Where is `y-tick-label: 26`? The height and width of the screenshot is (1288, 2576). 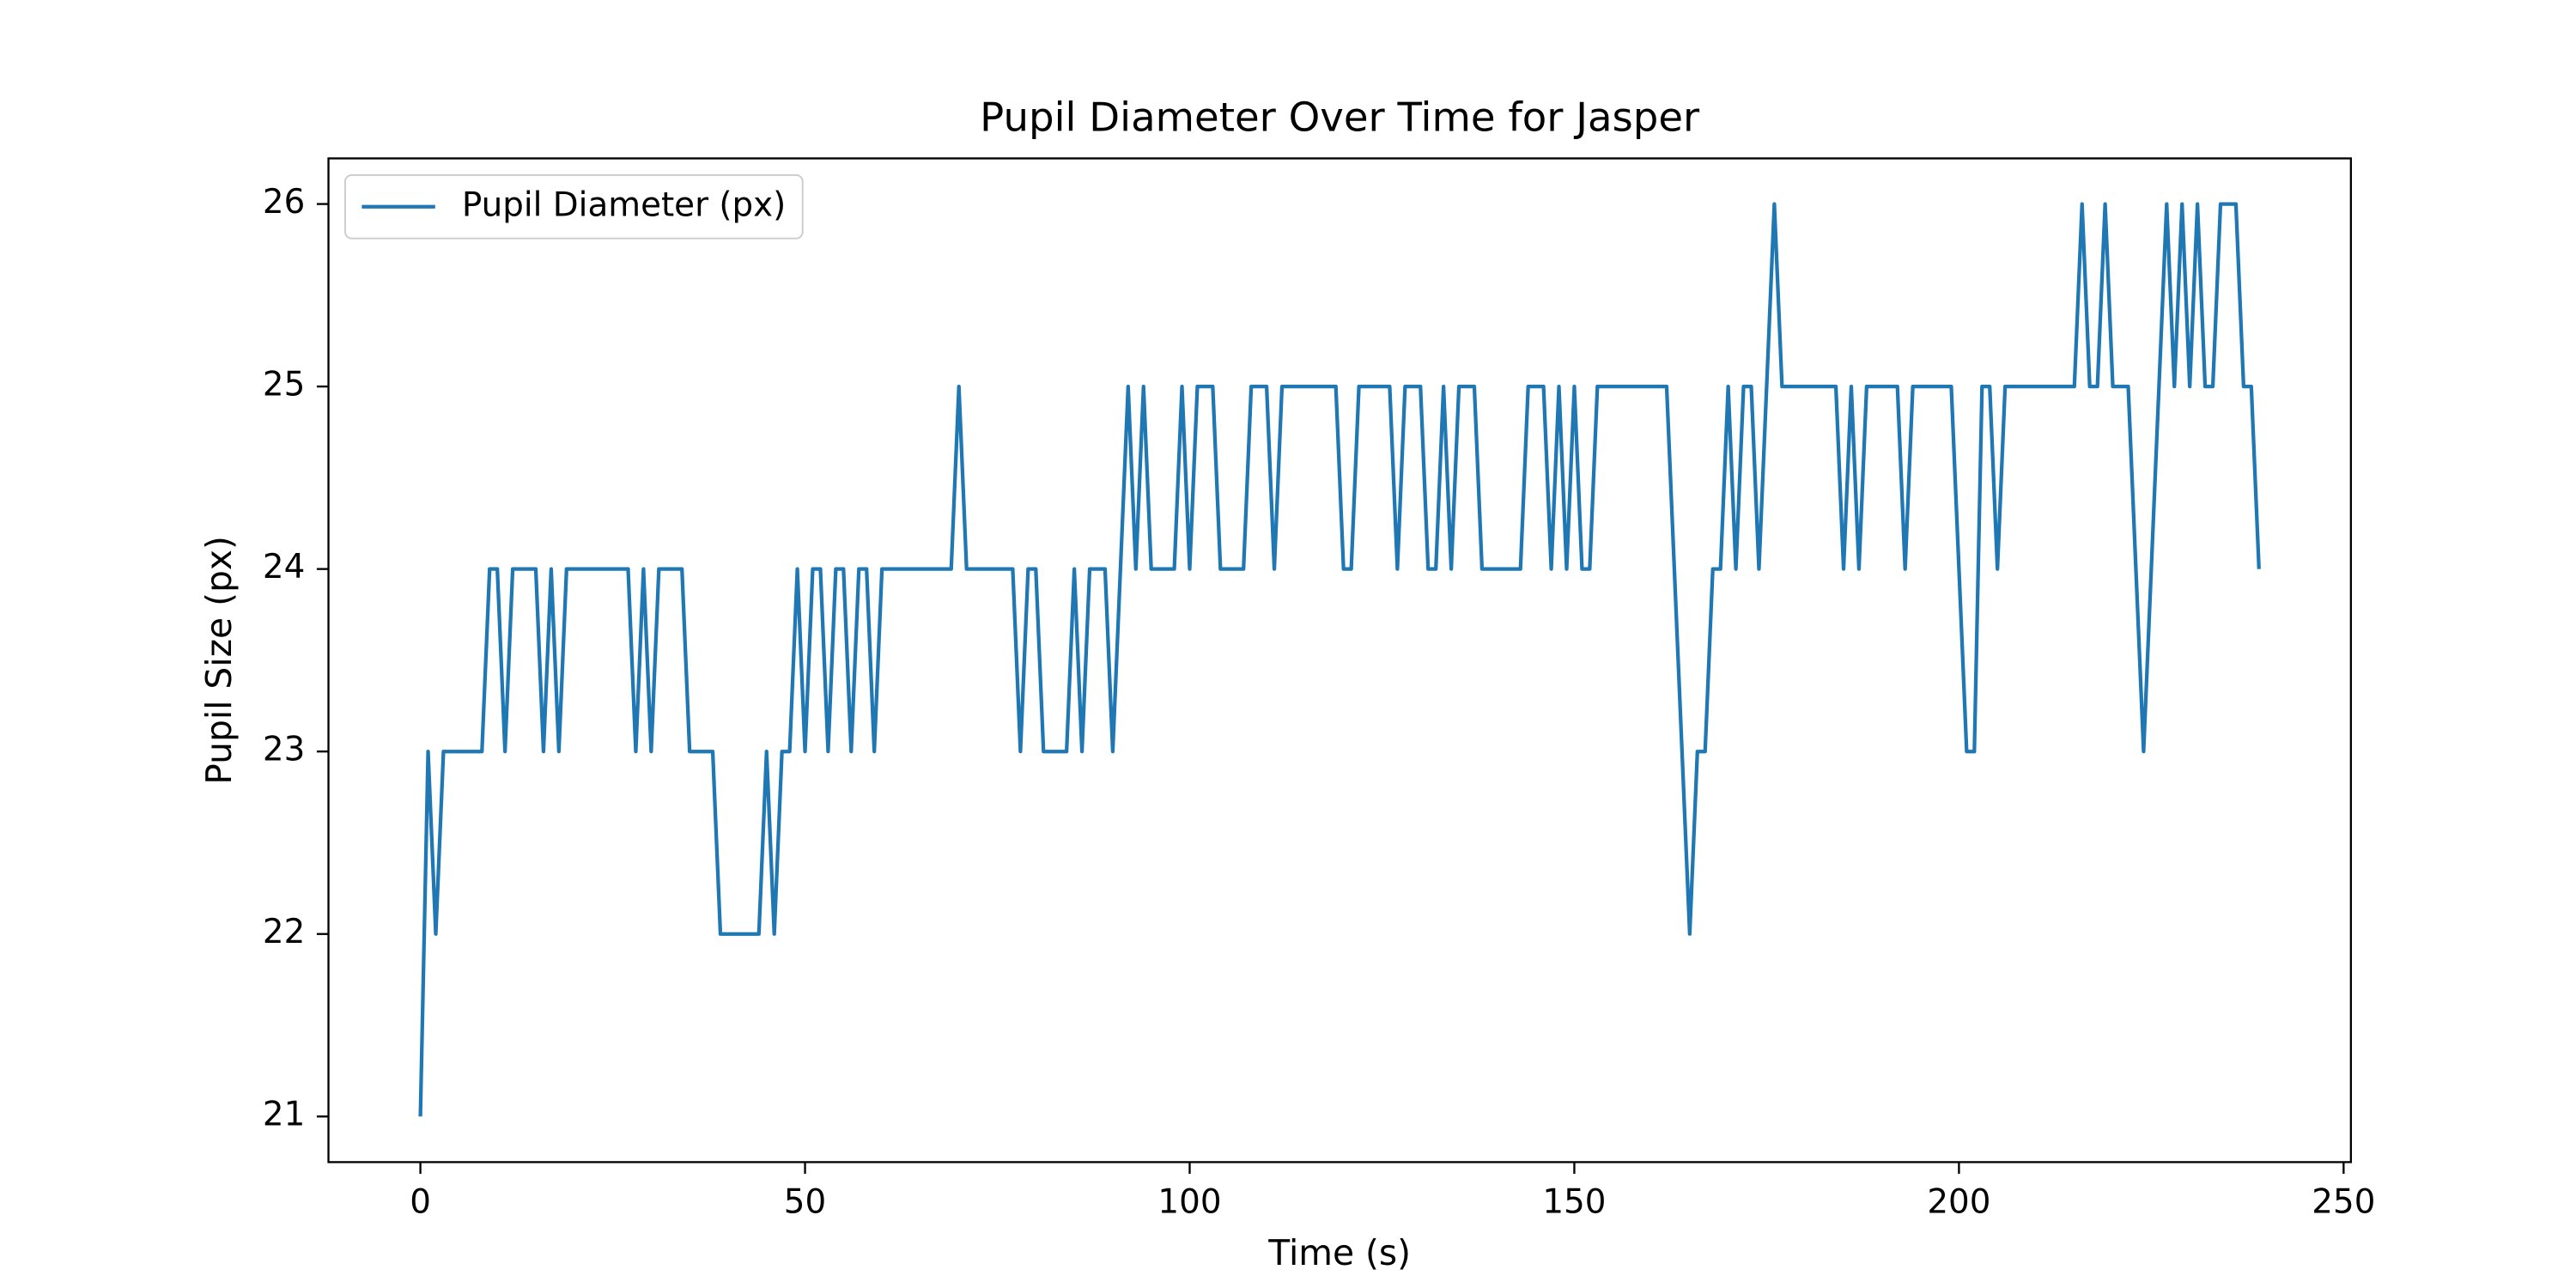 y-tick-label: 26 is located at coordinates (284, 202).